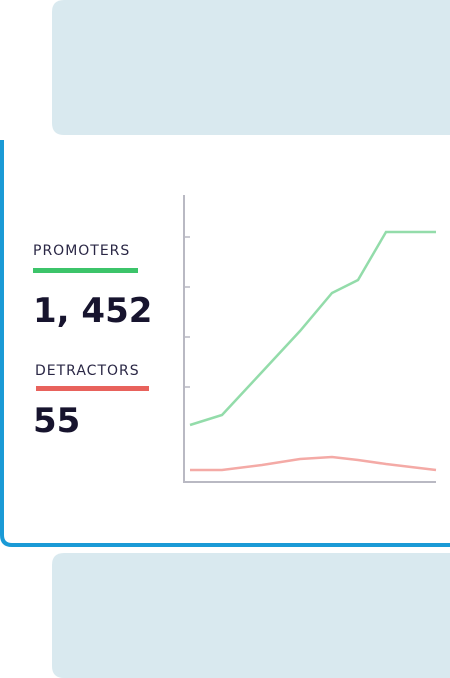 The image size is (450, 678). What do you see at coordinates (313, 463) in the screenshot?
I see `series-line` at bounding box center [313, 463].